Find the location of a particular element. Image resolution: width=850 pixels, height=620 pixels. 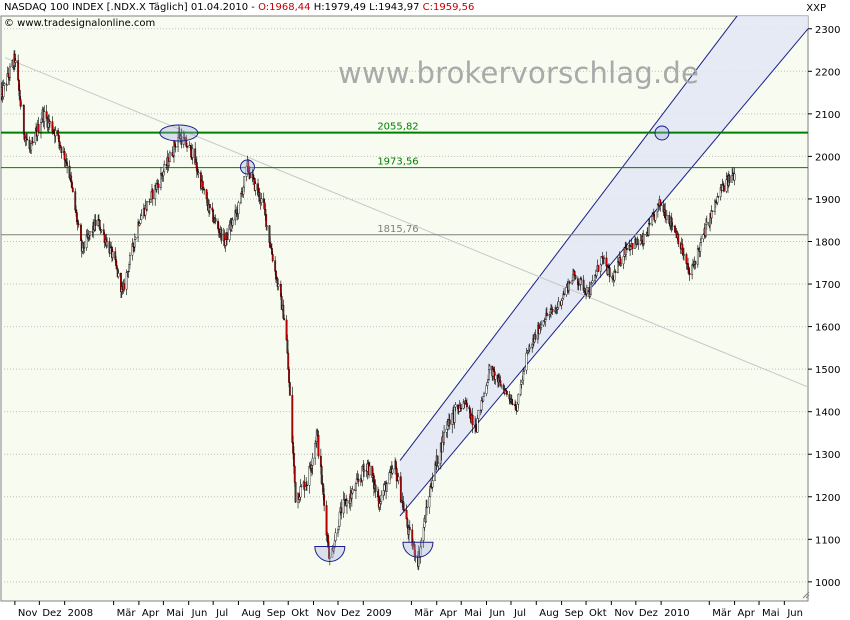

y-tick-label: 1900 is located at coordinates (827, 200).